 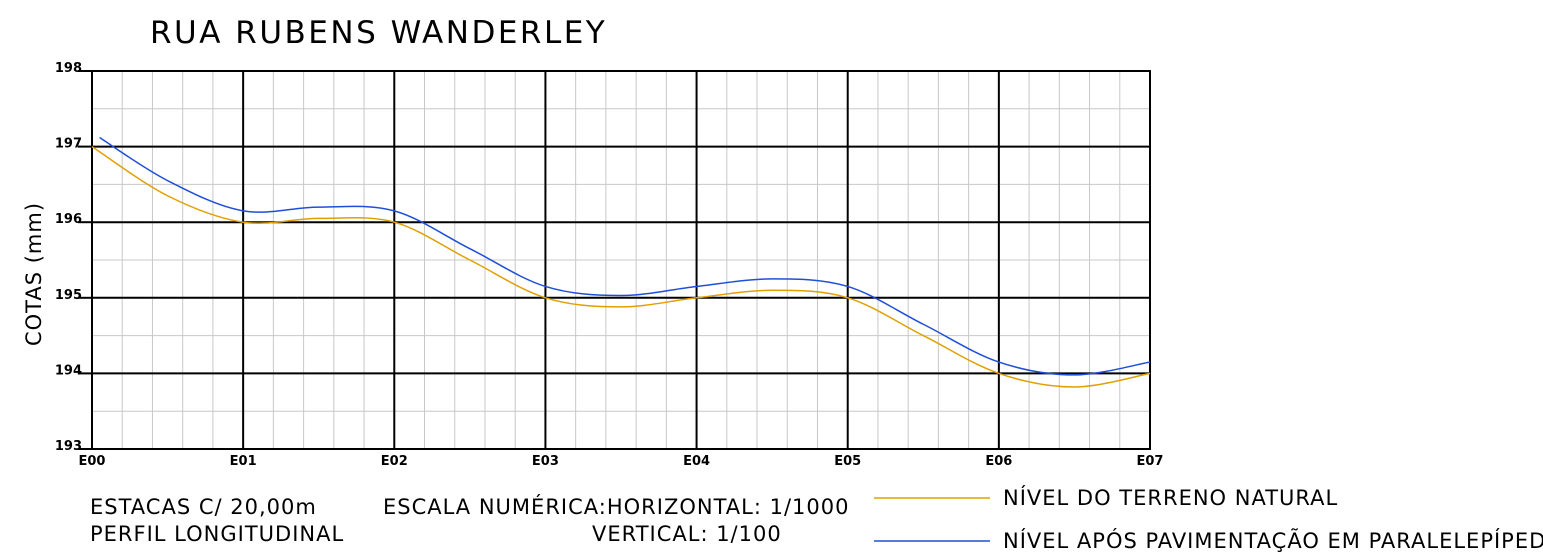 I want to click on scale-horizontal-note: ESCALA NUMÉRICA:HORIZONTAL: 1/1000, so click(x=616, y=506).